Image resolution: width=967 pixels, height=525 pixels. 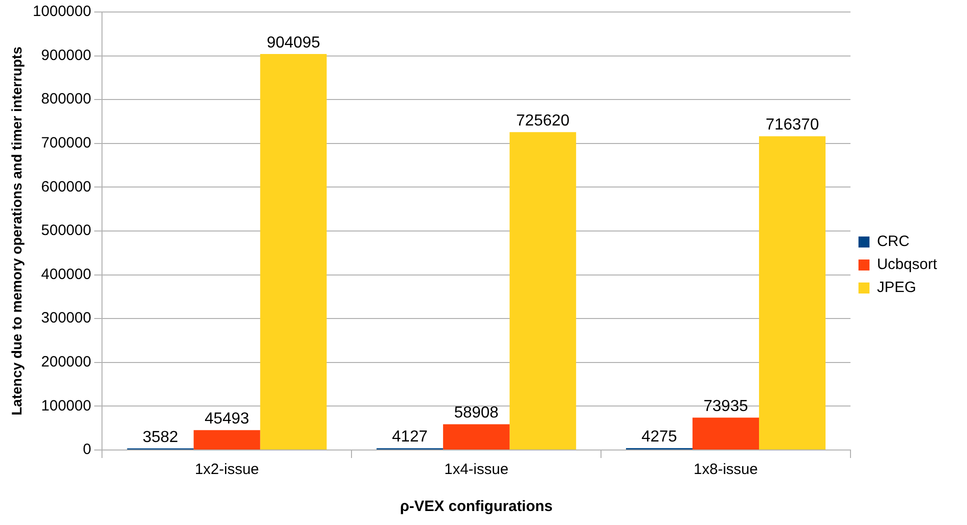 What do you see at coordinates (476, 469) in the screenshot?
I see `x-tick-label: 1x4-issue` at bounding box center [476, 469].